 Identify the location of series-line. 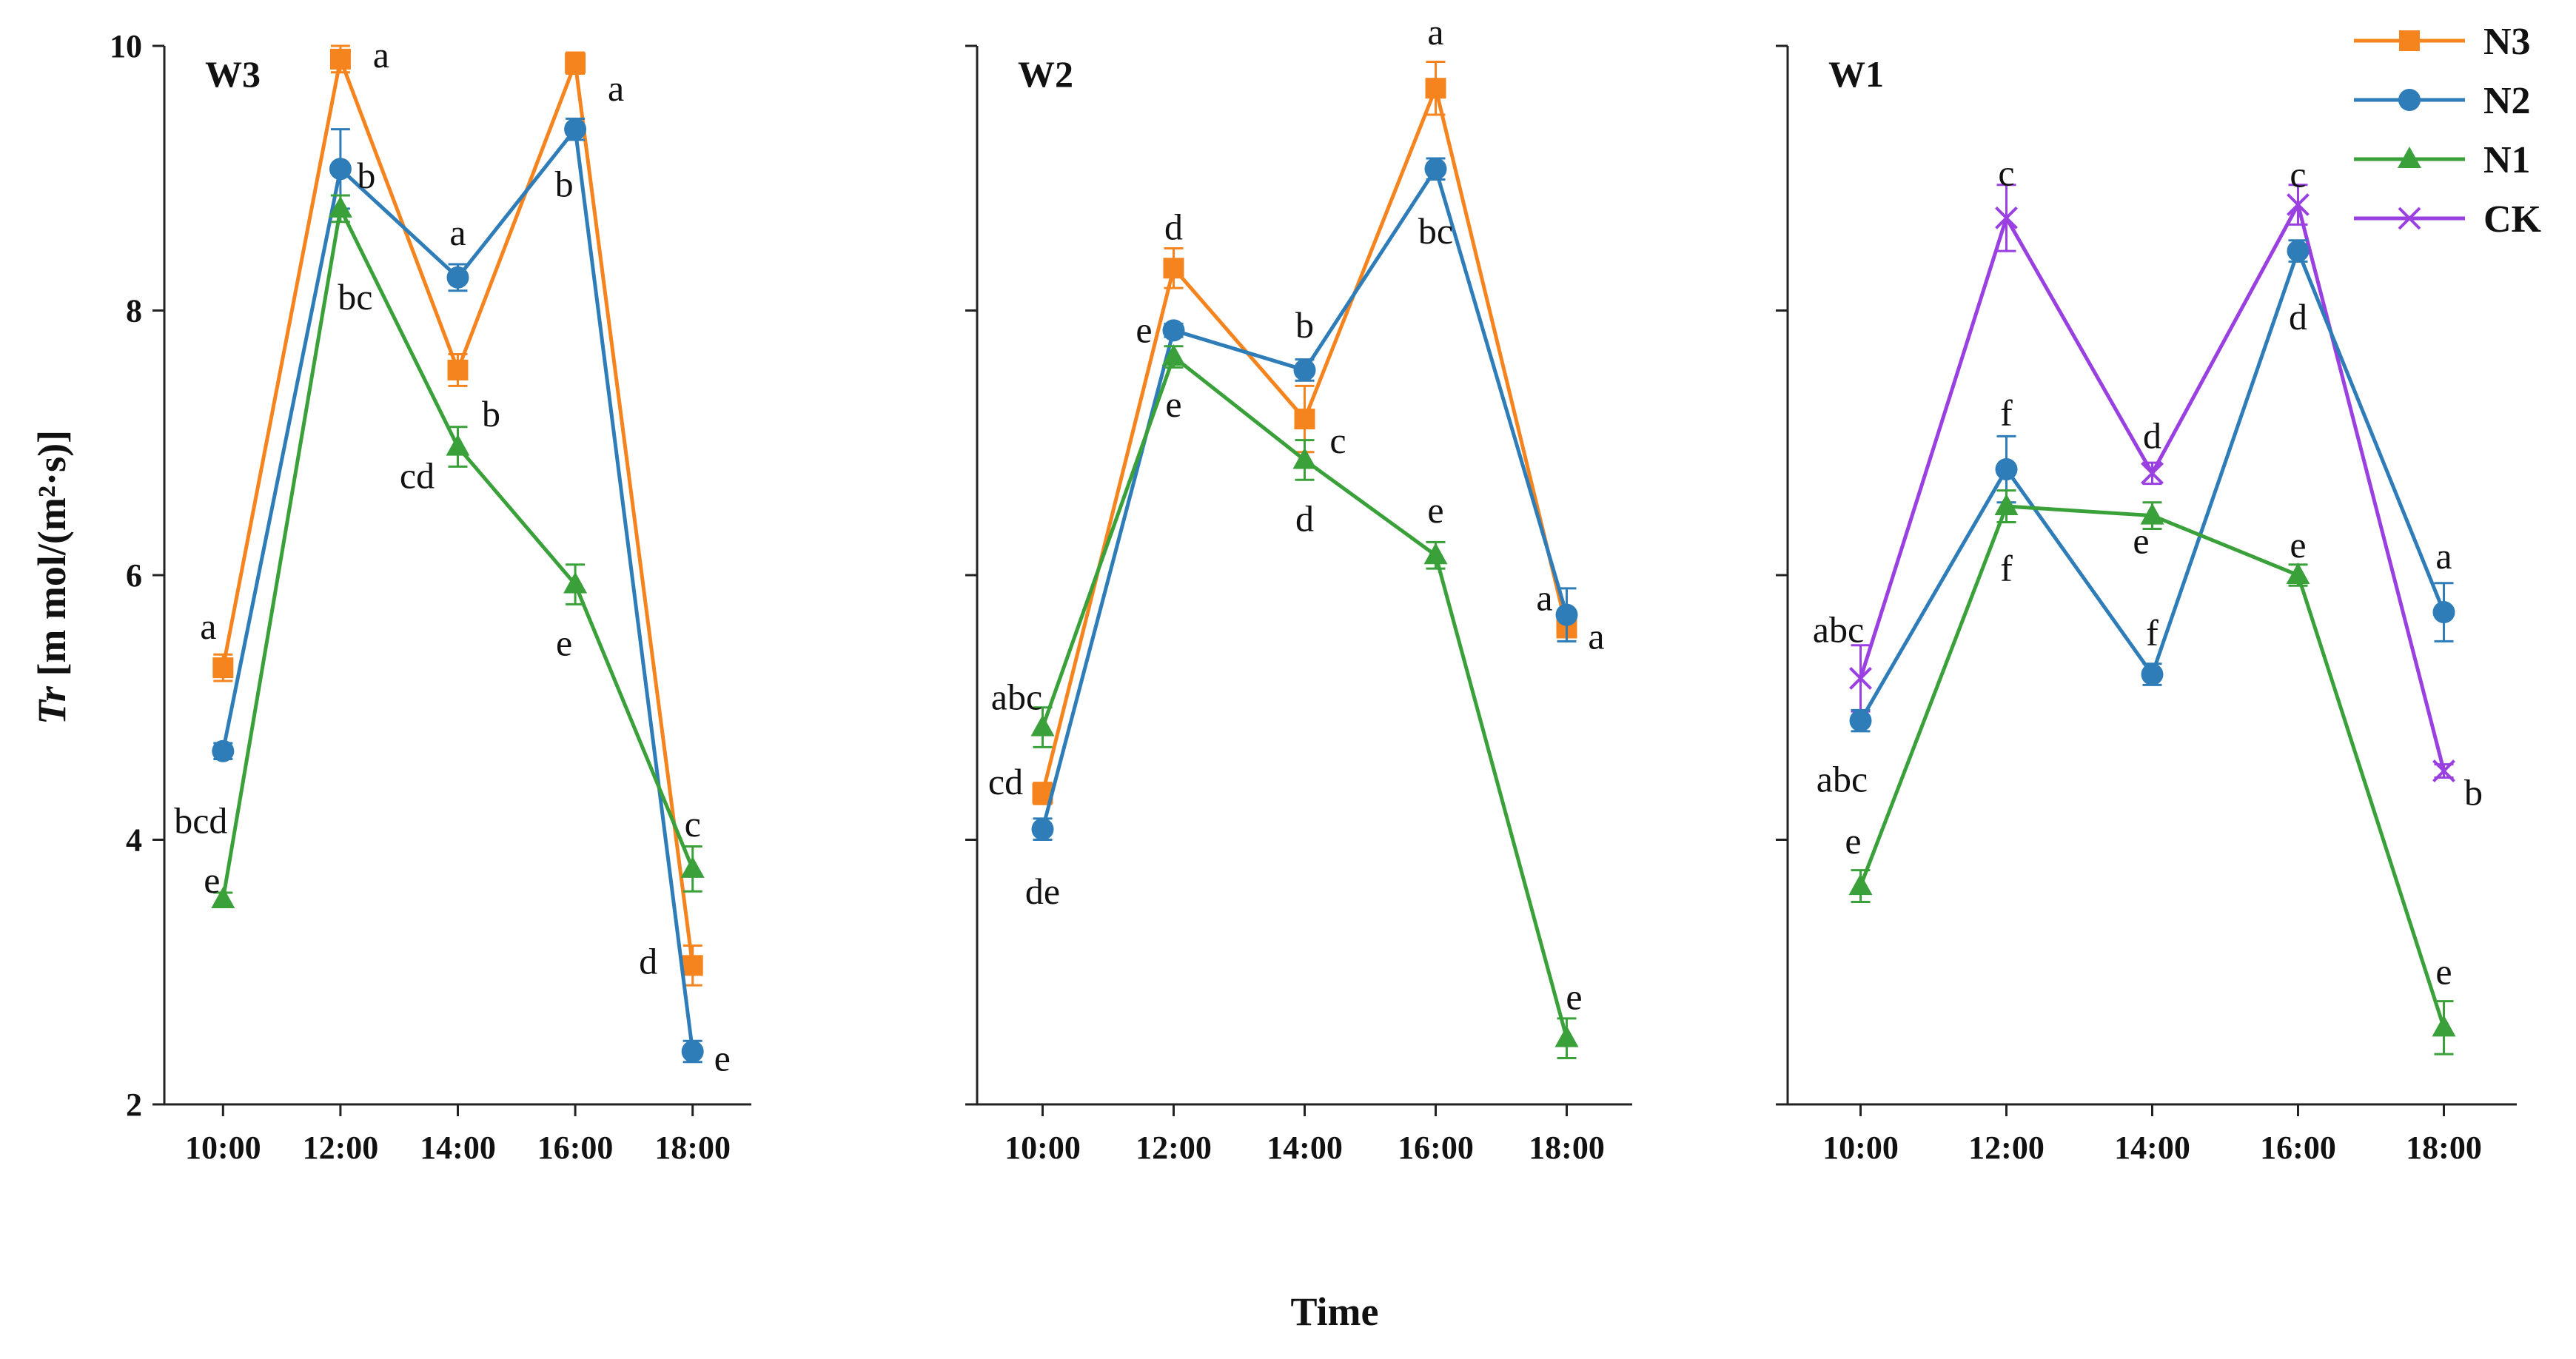
(2152, 766).